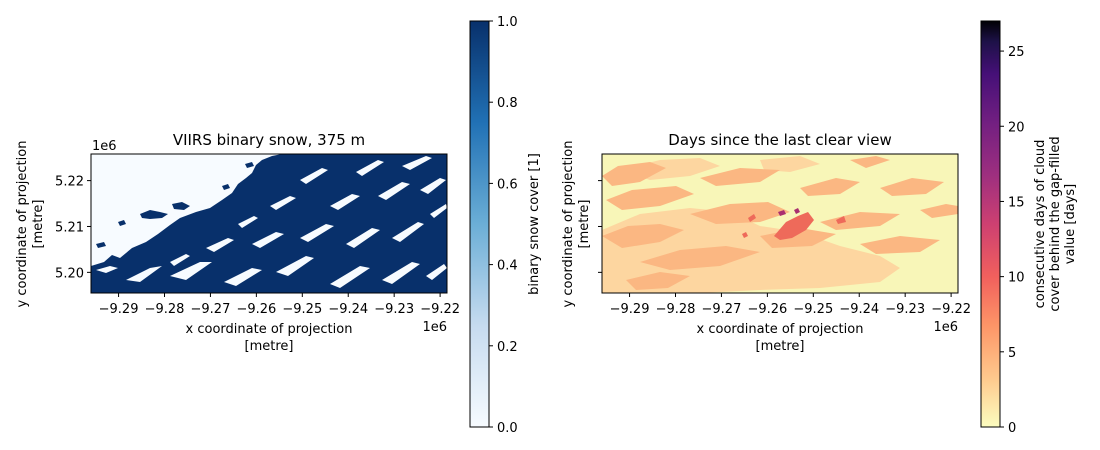 The image size is (1100, 450). What do you see at coordinates (269, 140) in the screenshot?
I see `panel-snow-title: VIIRS binary snow, 375 m` at bounding box center [269, 140].